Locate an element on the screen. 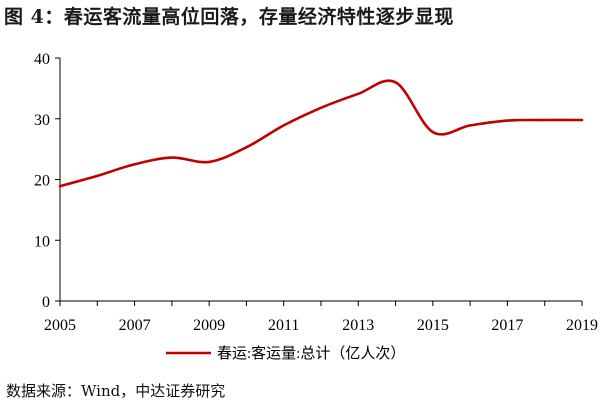  y-tick-label: 30 is located at coordinates (42, 120).